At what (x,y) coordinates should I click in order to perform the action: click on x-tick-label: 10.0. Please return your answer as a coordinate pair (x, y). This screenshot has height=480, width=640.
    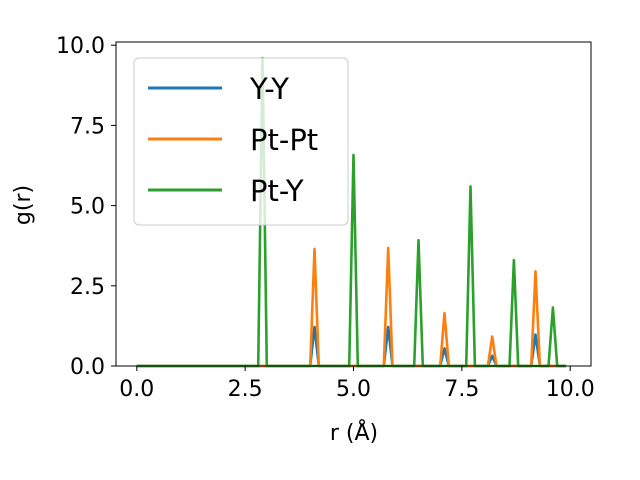
    Looking at the image, I should click on (570, 389).